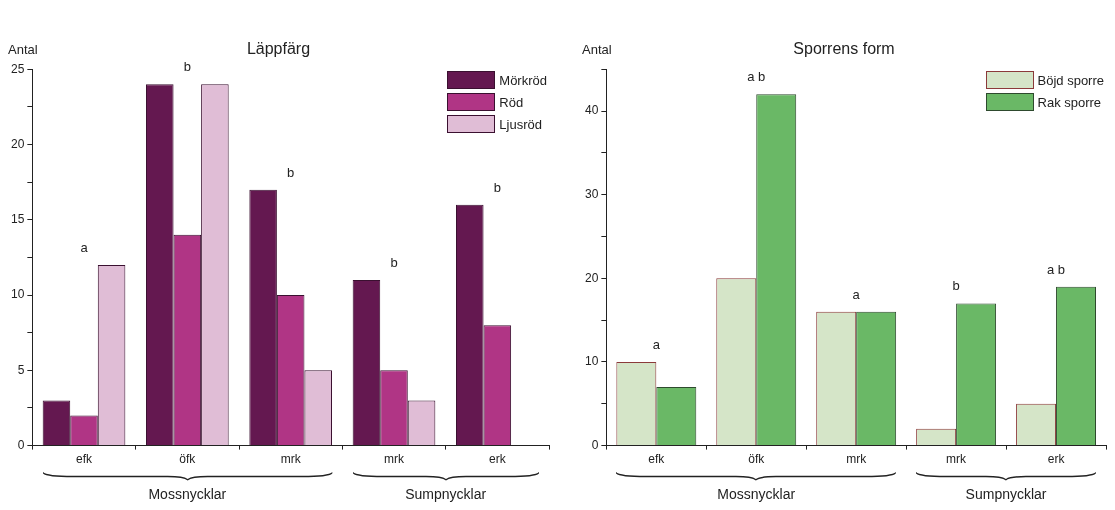 The image size is (1115, 510). Describe the element at coordinates (1070, 80) in the screenshot. I see `legend-label: Böjd sporre` at that location.